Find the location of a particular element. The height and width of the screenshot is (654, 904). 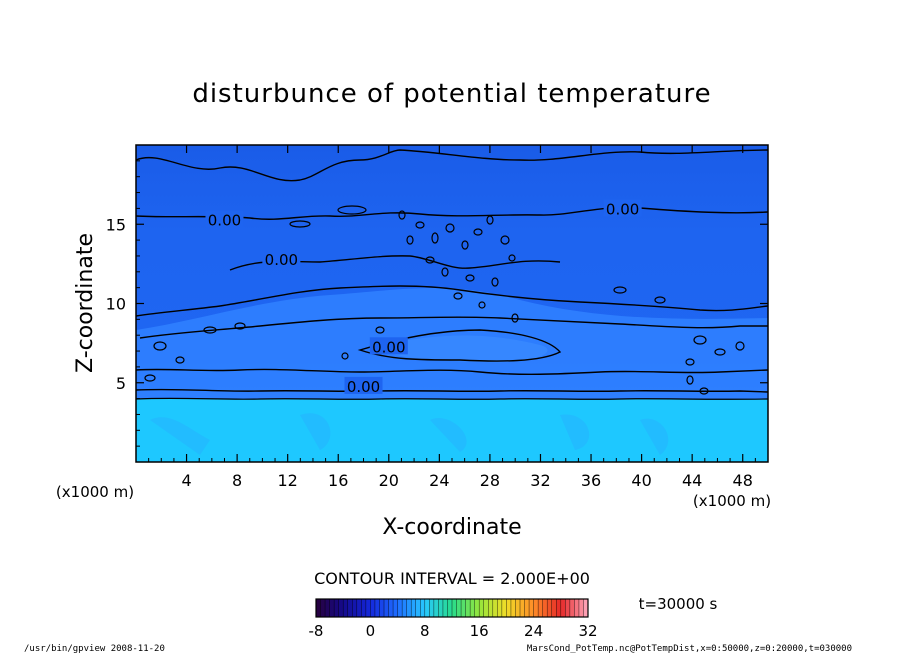

x-tick-label: 44 is located at coordinates (692, 480).